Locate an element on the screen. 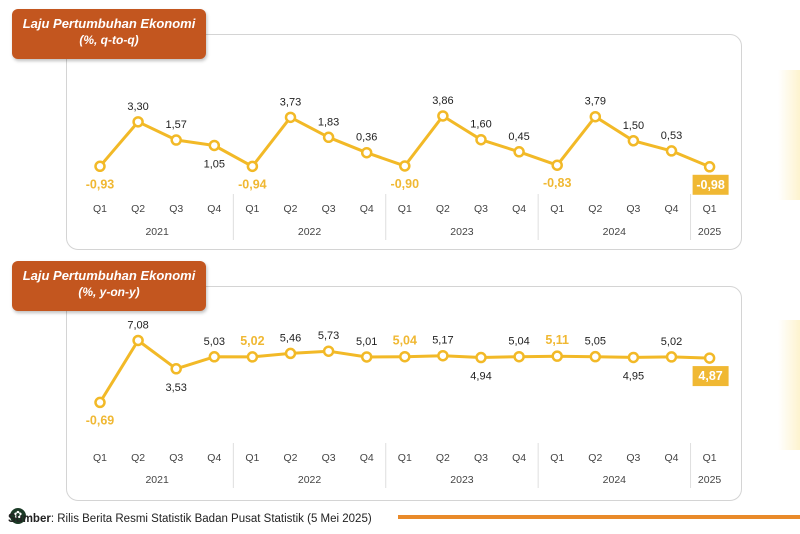 This screenshot has height=534, width=800. decorative-glow is located at coordinates (789, 135).